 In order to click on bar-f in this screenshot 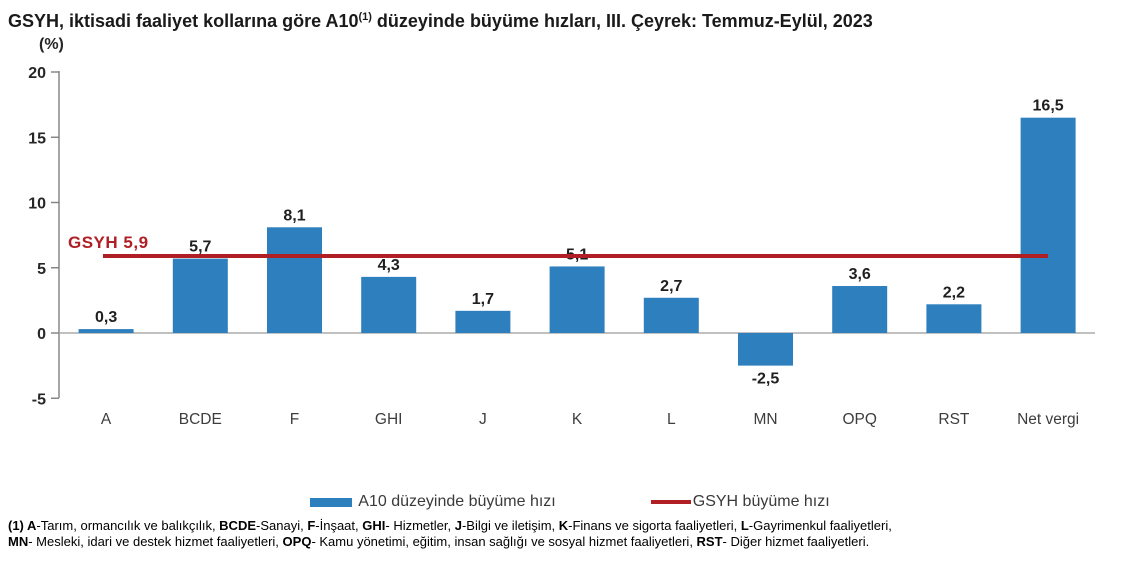, I will do `click(294, 280)`.